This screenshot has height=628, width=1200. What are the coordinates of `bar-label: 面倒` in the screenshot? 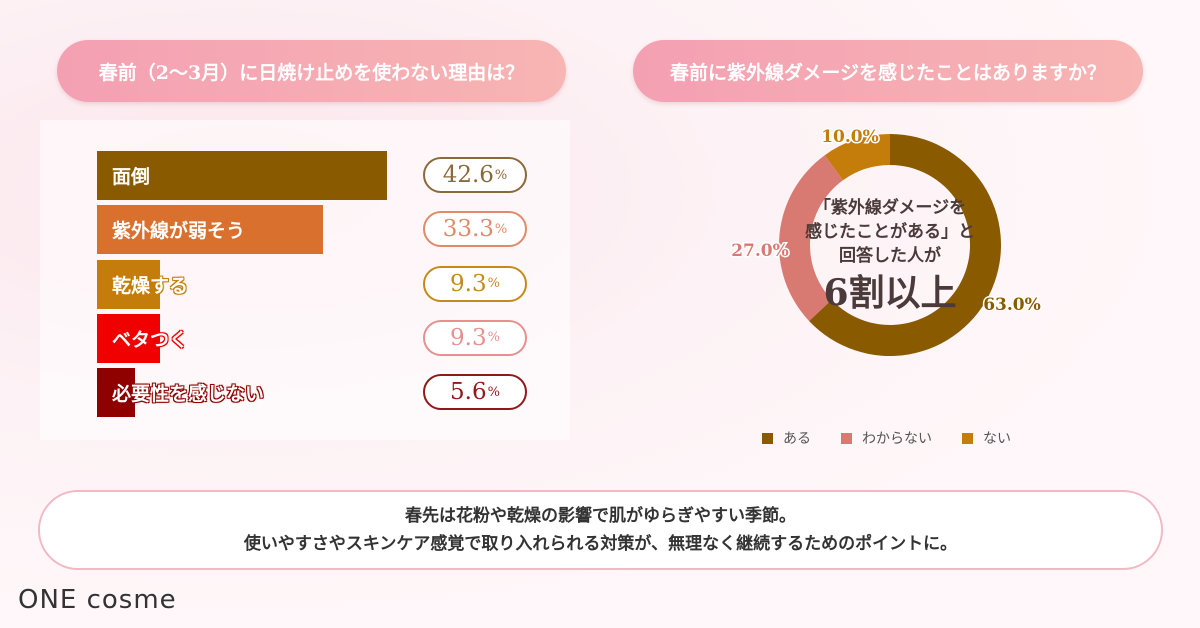 It's located at (131, 177).